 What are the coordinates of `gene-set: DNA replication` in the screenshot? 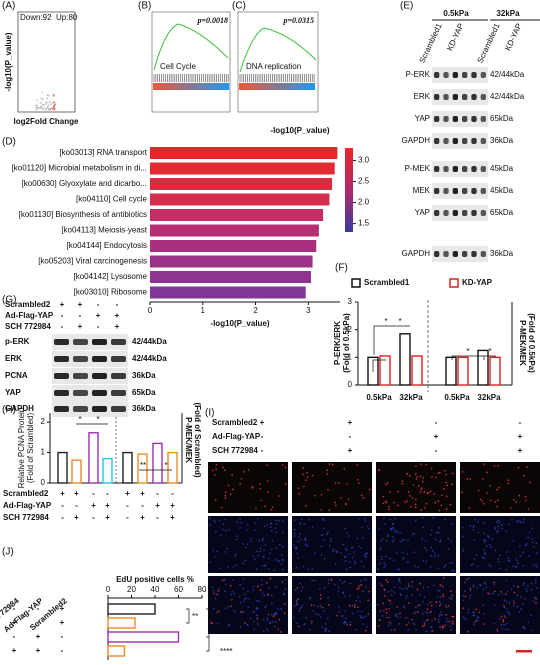 It's located at (273, 66).